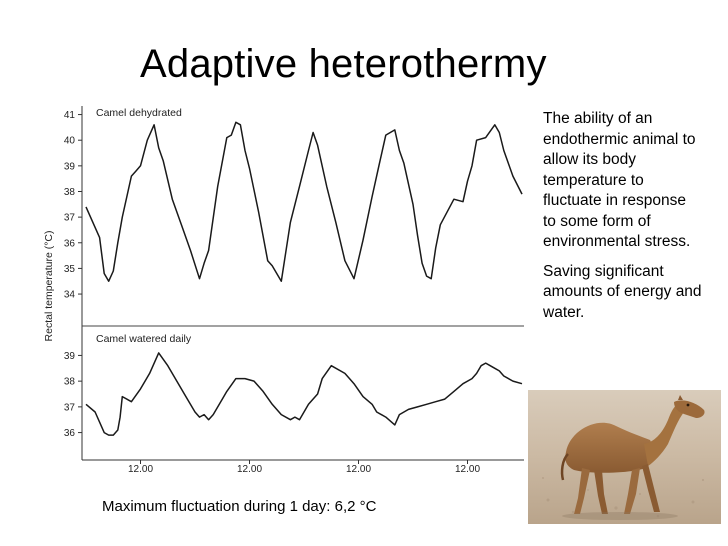  Describe the element at coordinates (139, 113) in the screenshot. I see `series-label: Camel dehydrated` at that location.